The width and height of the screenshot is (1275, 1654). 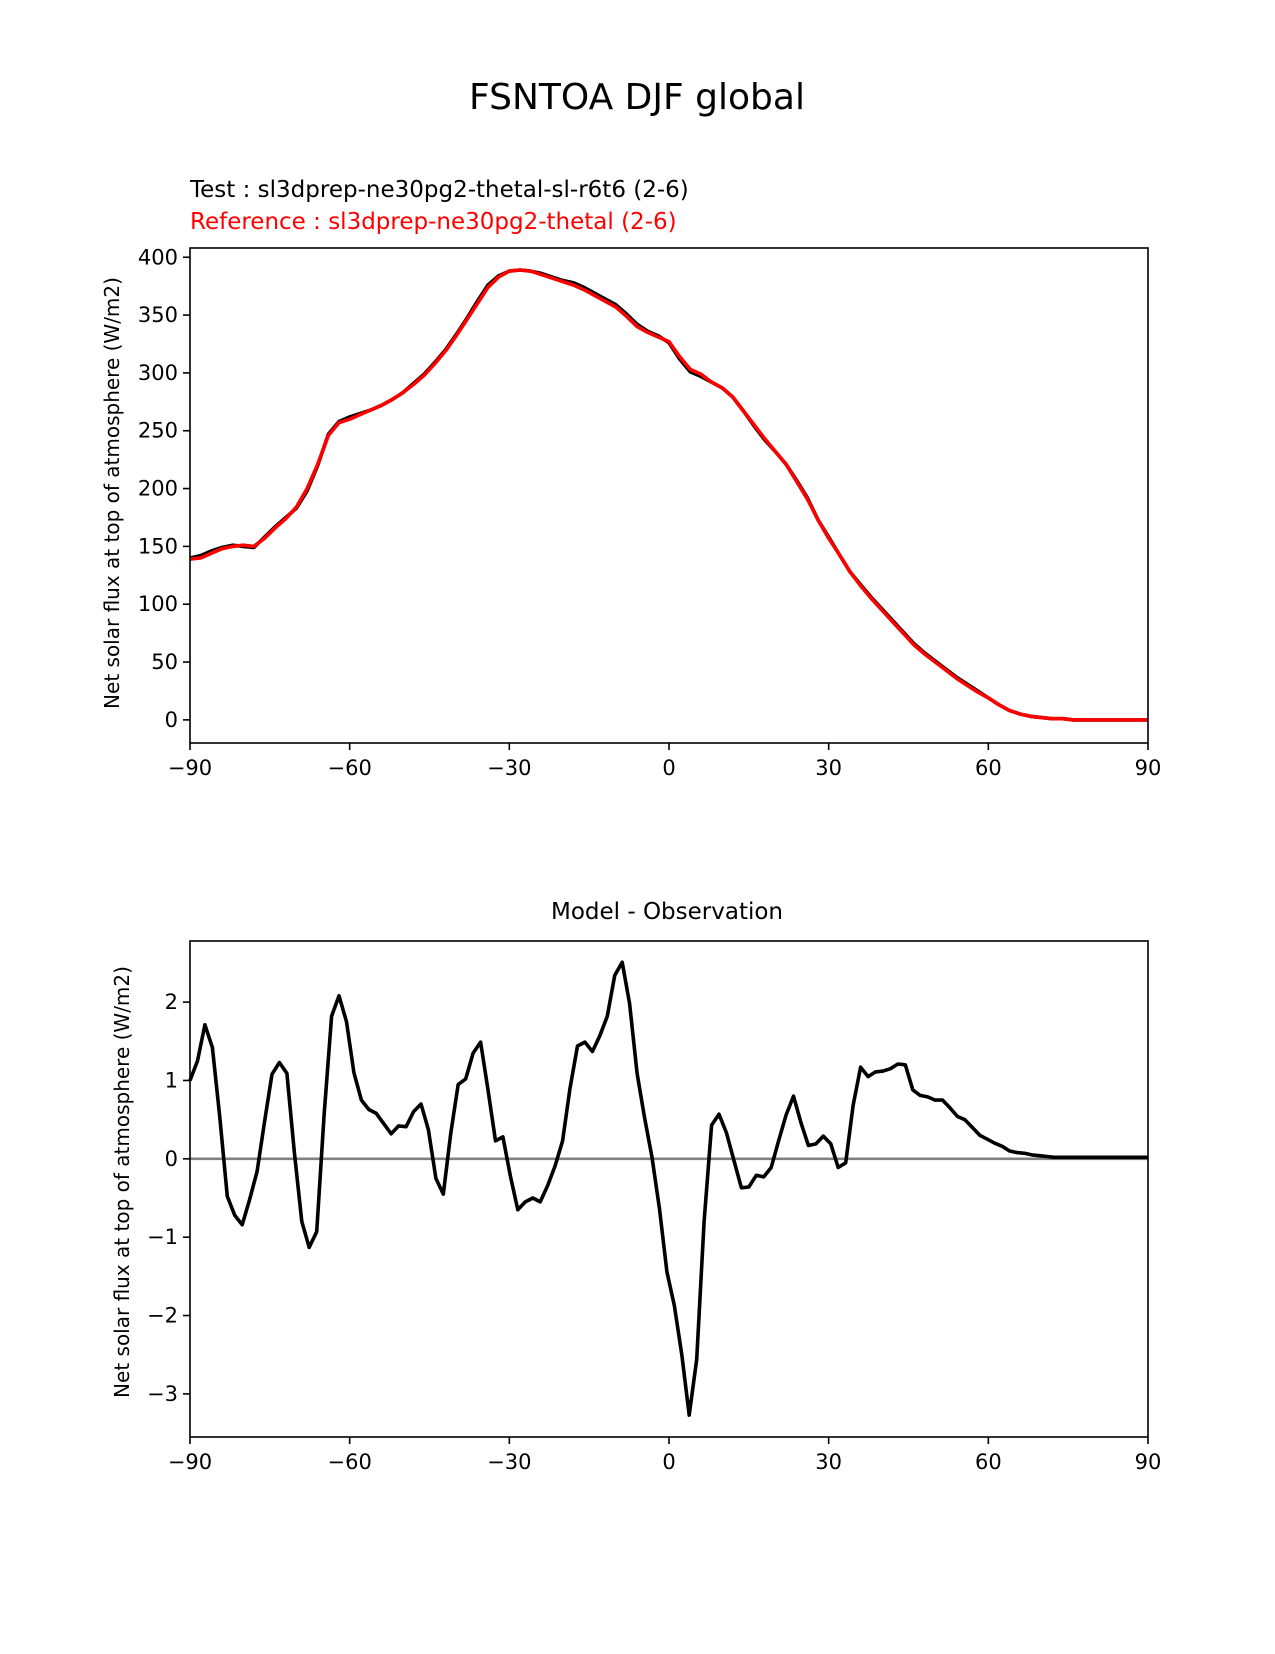 I want to click on y-tick-label: −2, so click(x=162, y=1316).